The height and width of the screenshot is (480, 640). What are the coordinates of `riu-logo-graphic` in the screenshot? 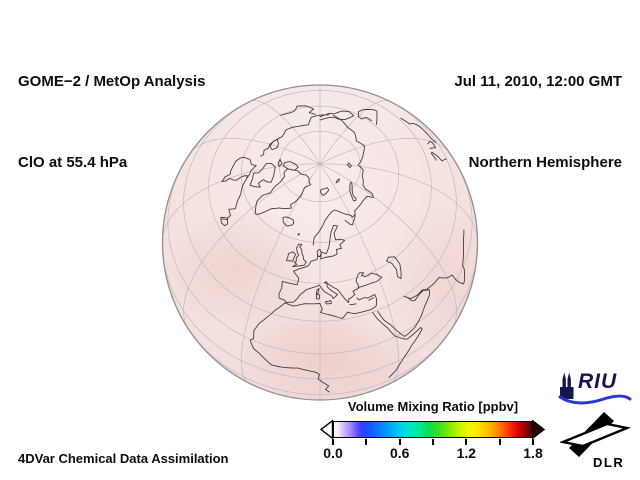 It's located at (595, 388).